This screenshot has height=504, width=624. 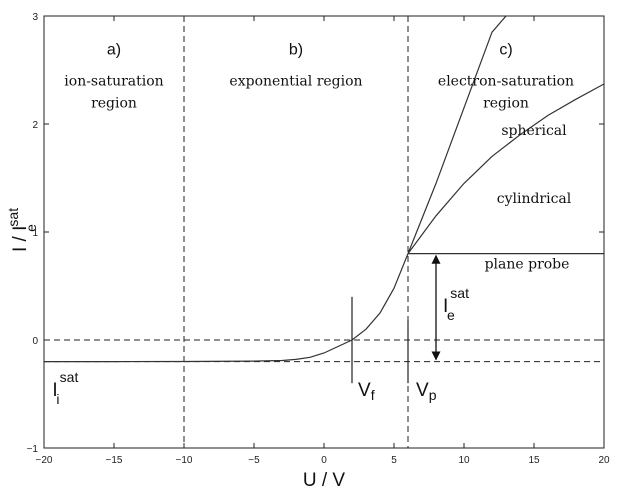 I want to click on curve-label-spherical: spherical, so click(x=534, y=131).